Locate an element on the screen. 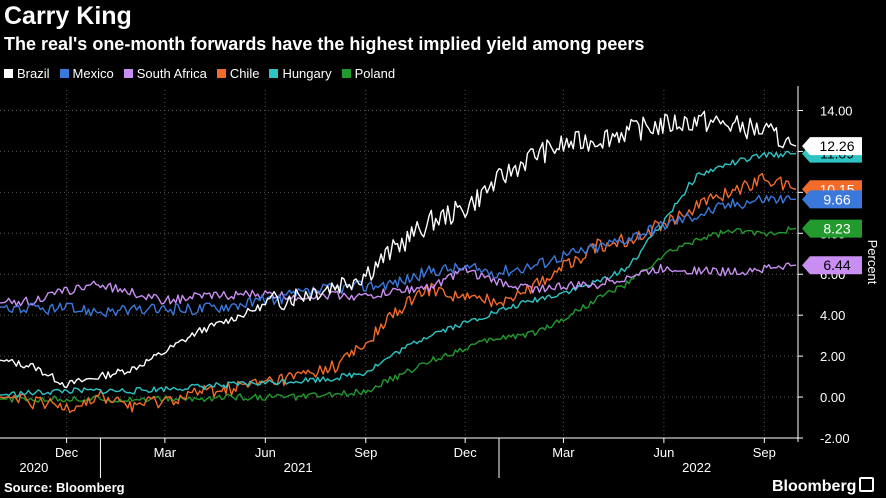 This screenshot has height=498, width=886. y-tick-label: -2.00 is located at coordinates (835, 438).